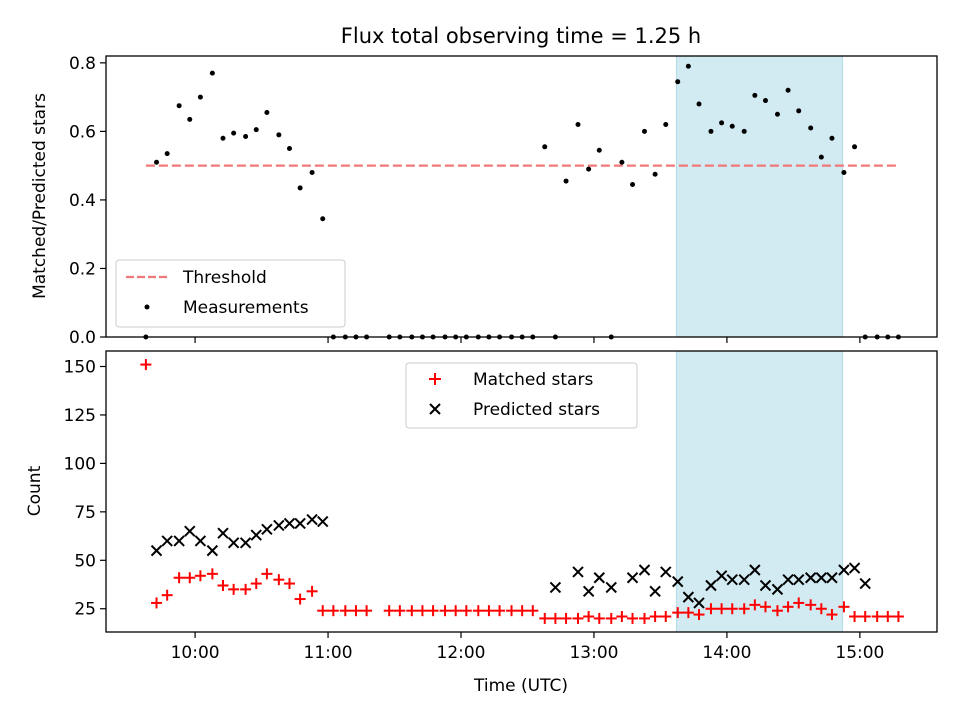 This screenshot has height=720, width=960. What do you see at coordinates (40, 196) in the screenshot?
I see `ratio-y-axis-label: Matched/Predicted stars` at bounding box center [40, 196].